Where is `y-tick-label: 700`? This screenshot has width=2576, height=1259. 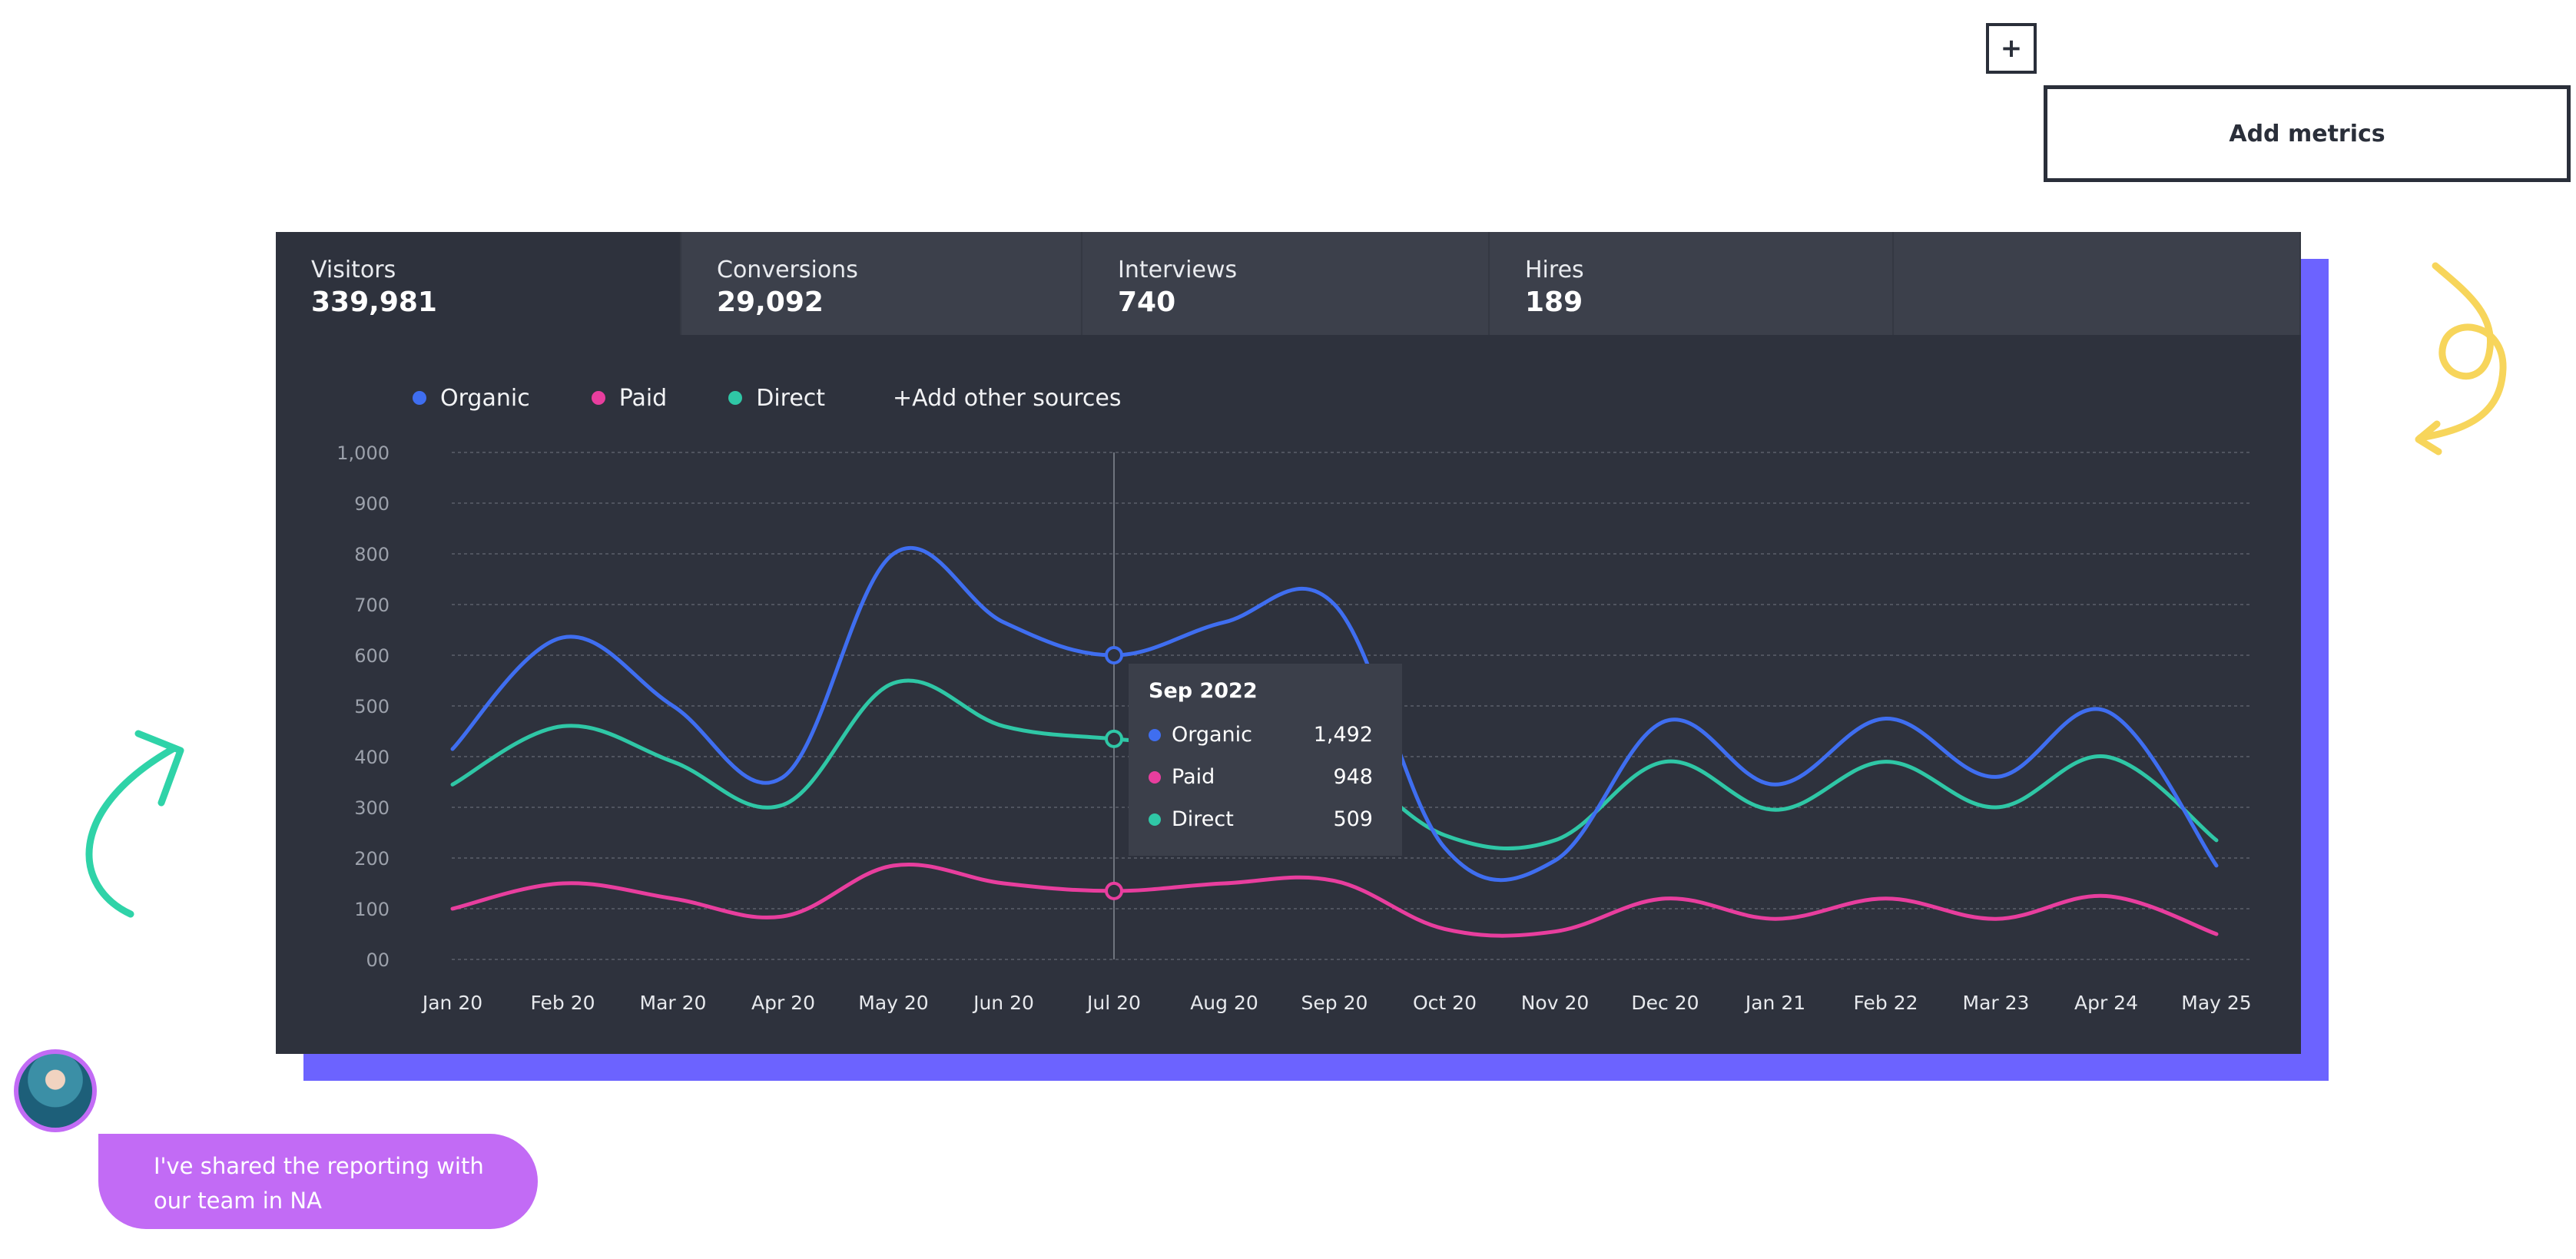
y-tick-label: 700 is located at coordinates (372, 605).